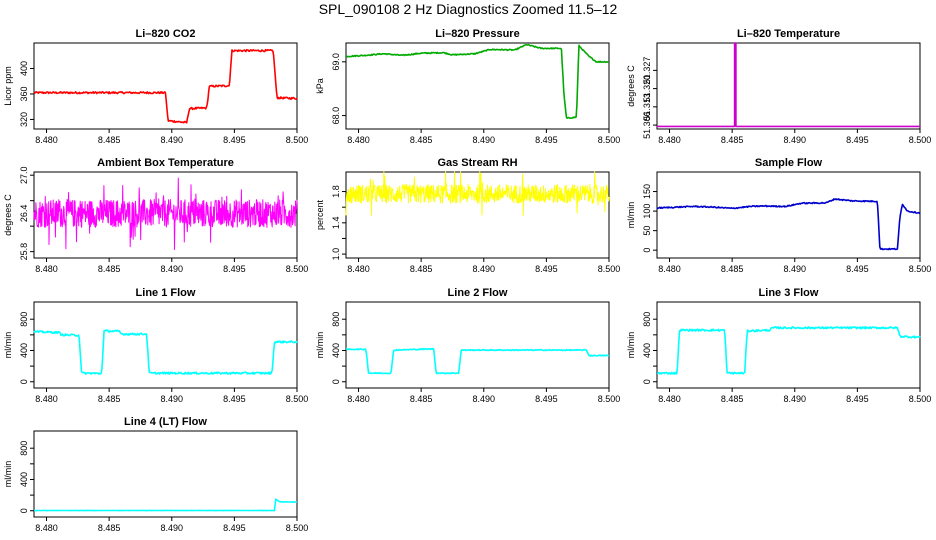  I want to click on y-tick-label: 50, so click(647, 231).